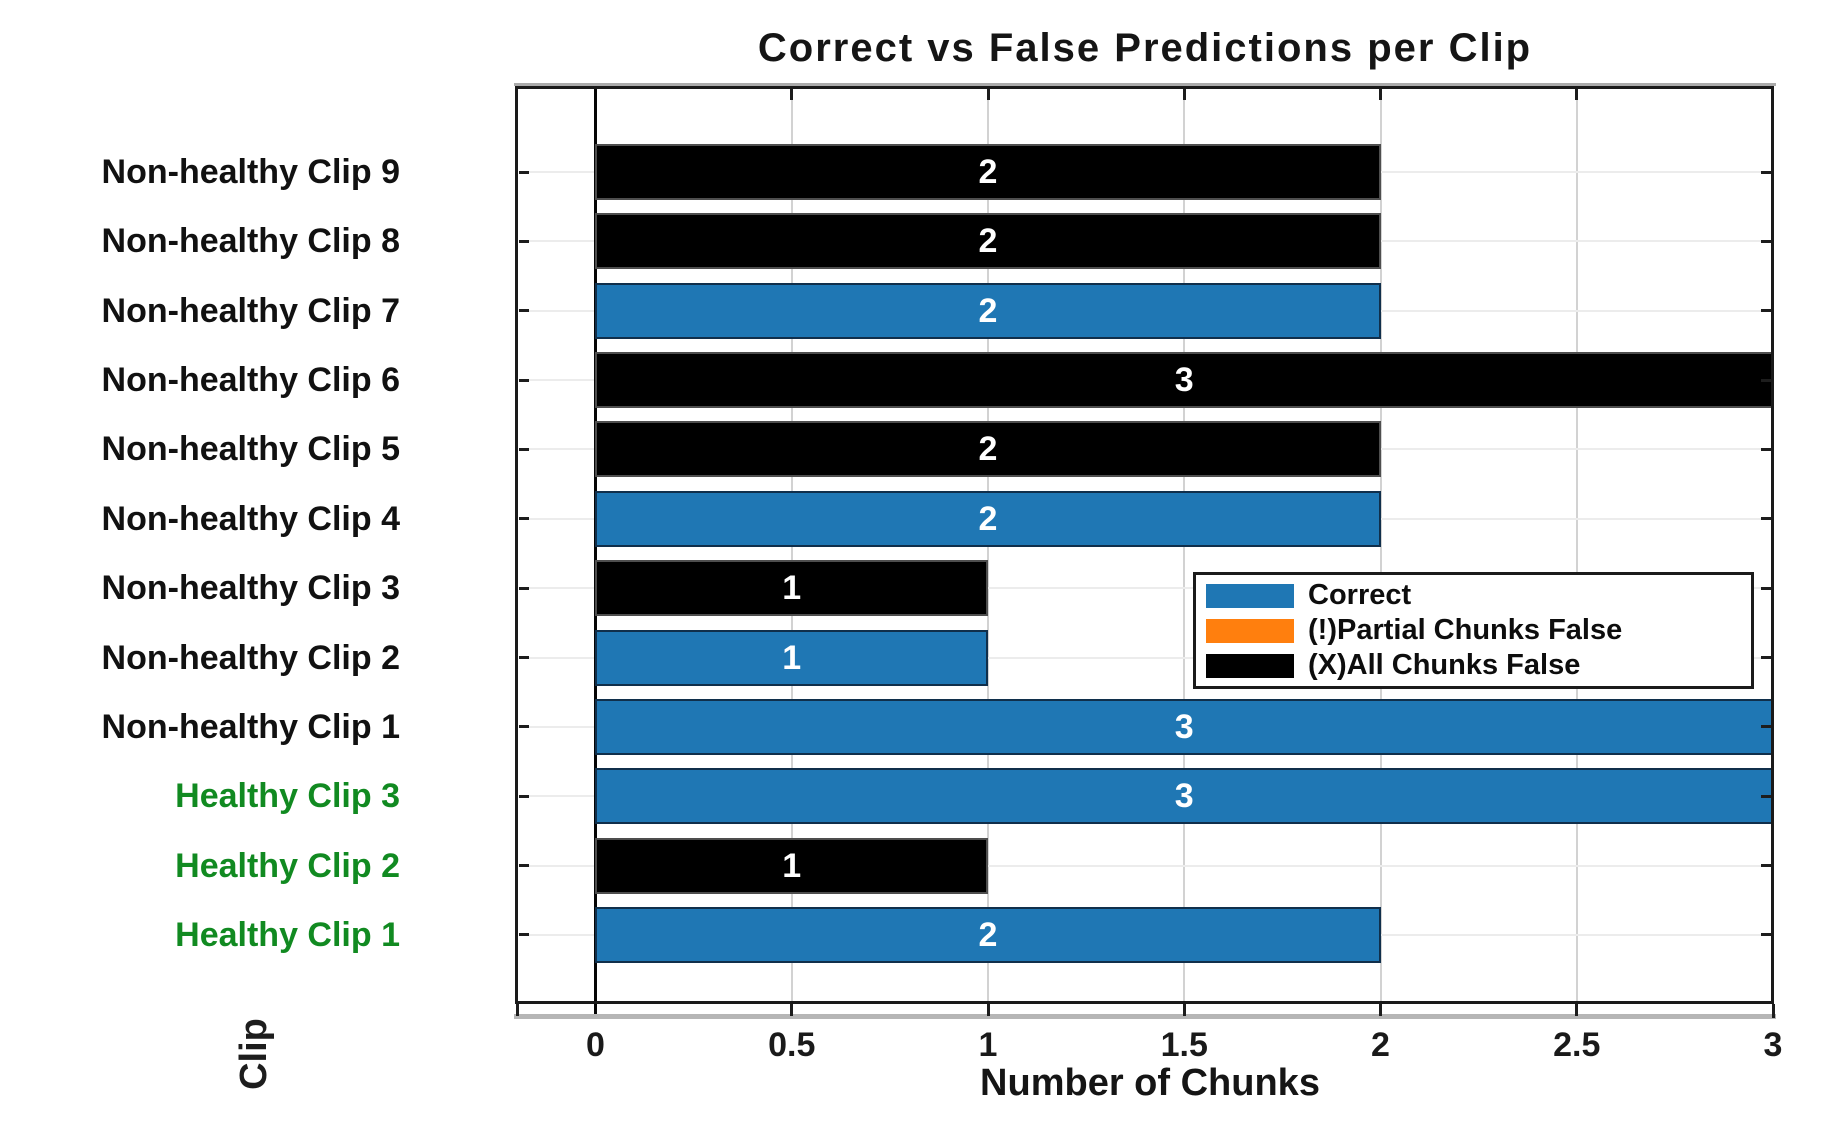 This screenshot has height=1132, width=1825. Describe the element at coordinates (595, 1045) in the screenshot. I see `x-tick-label: 0` at that location.